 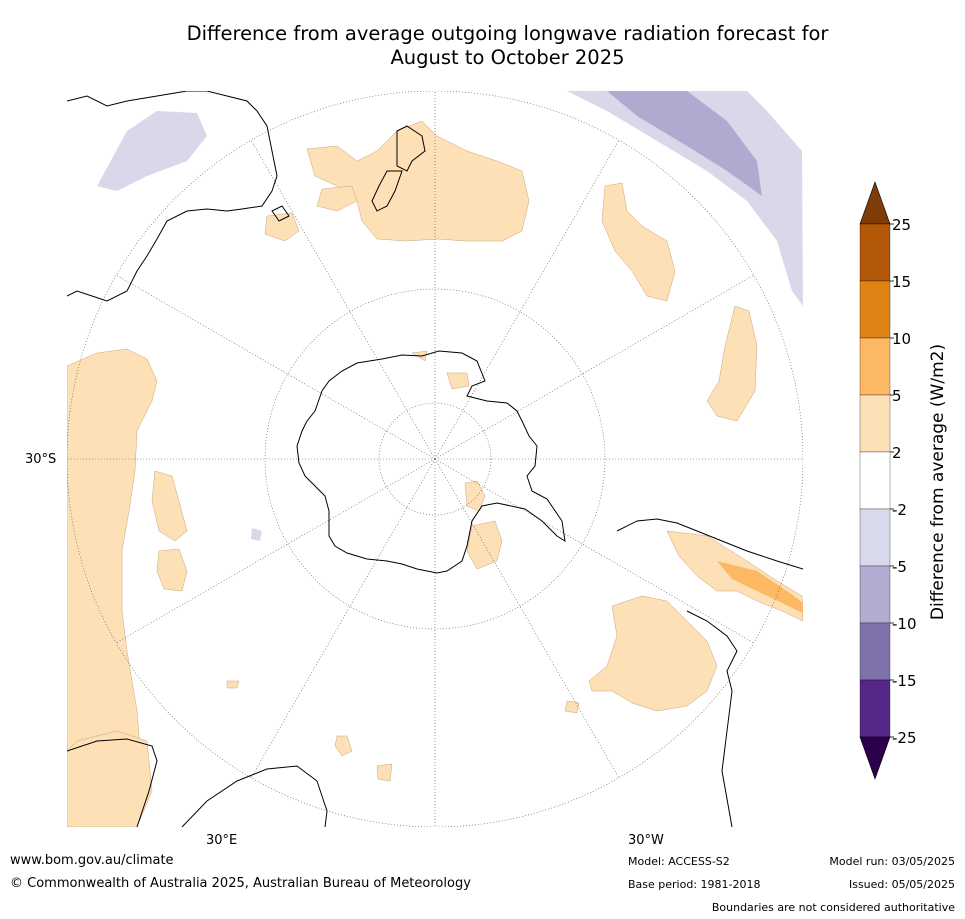 I want to click on coastline-new-zealand-south, so click(x=387, y=191).